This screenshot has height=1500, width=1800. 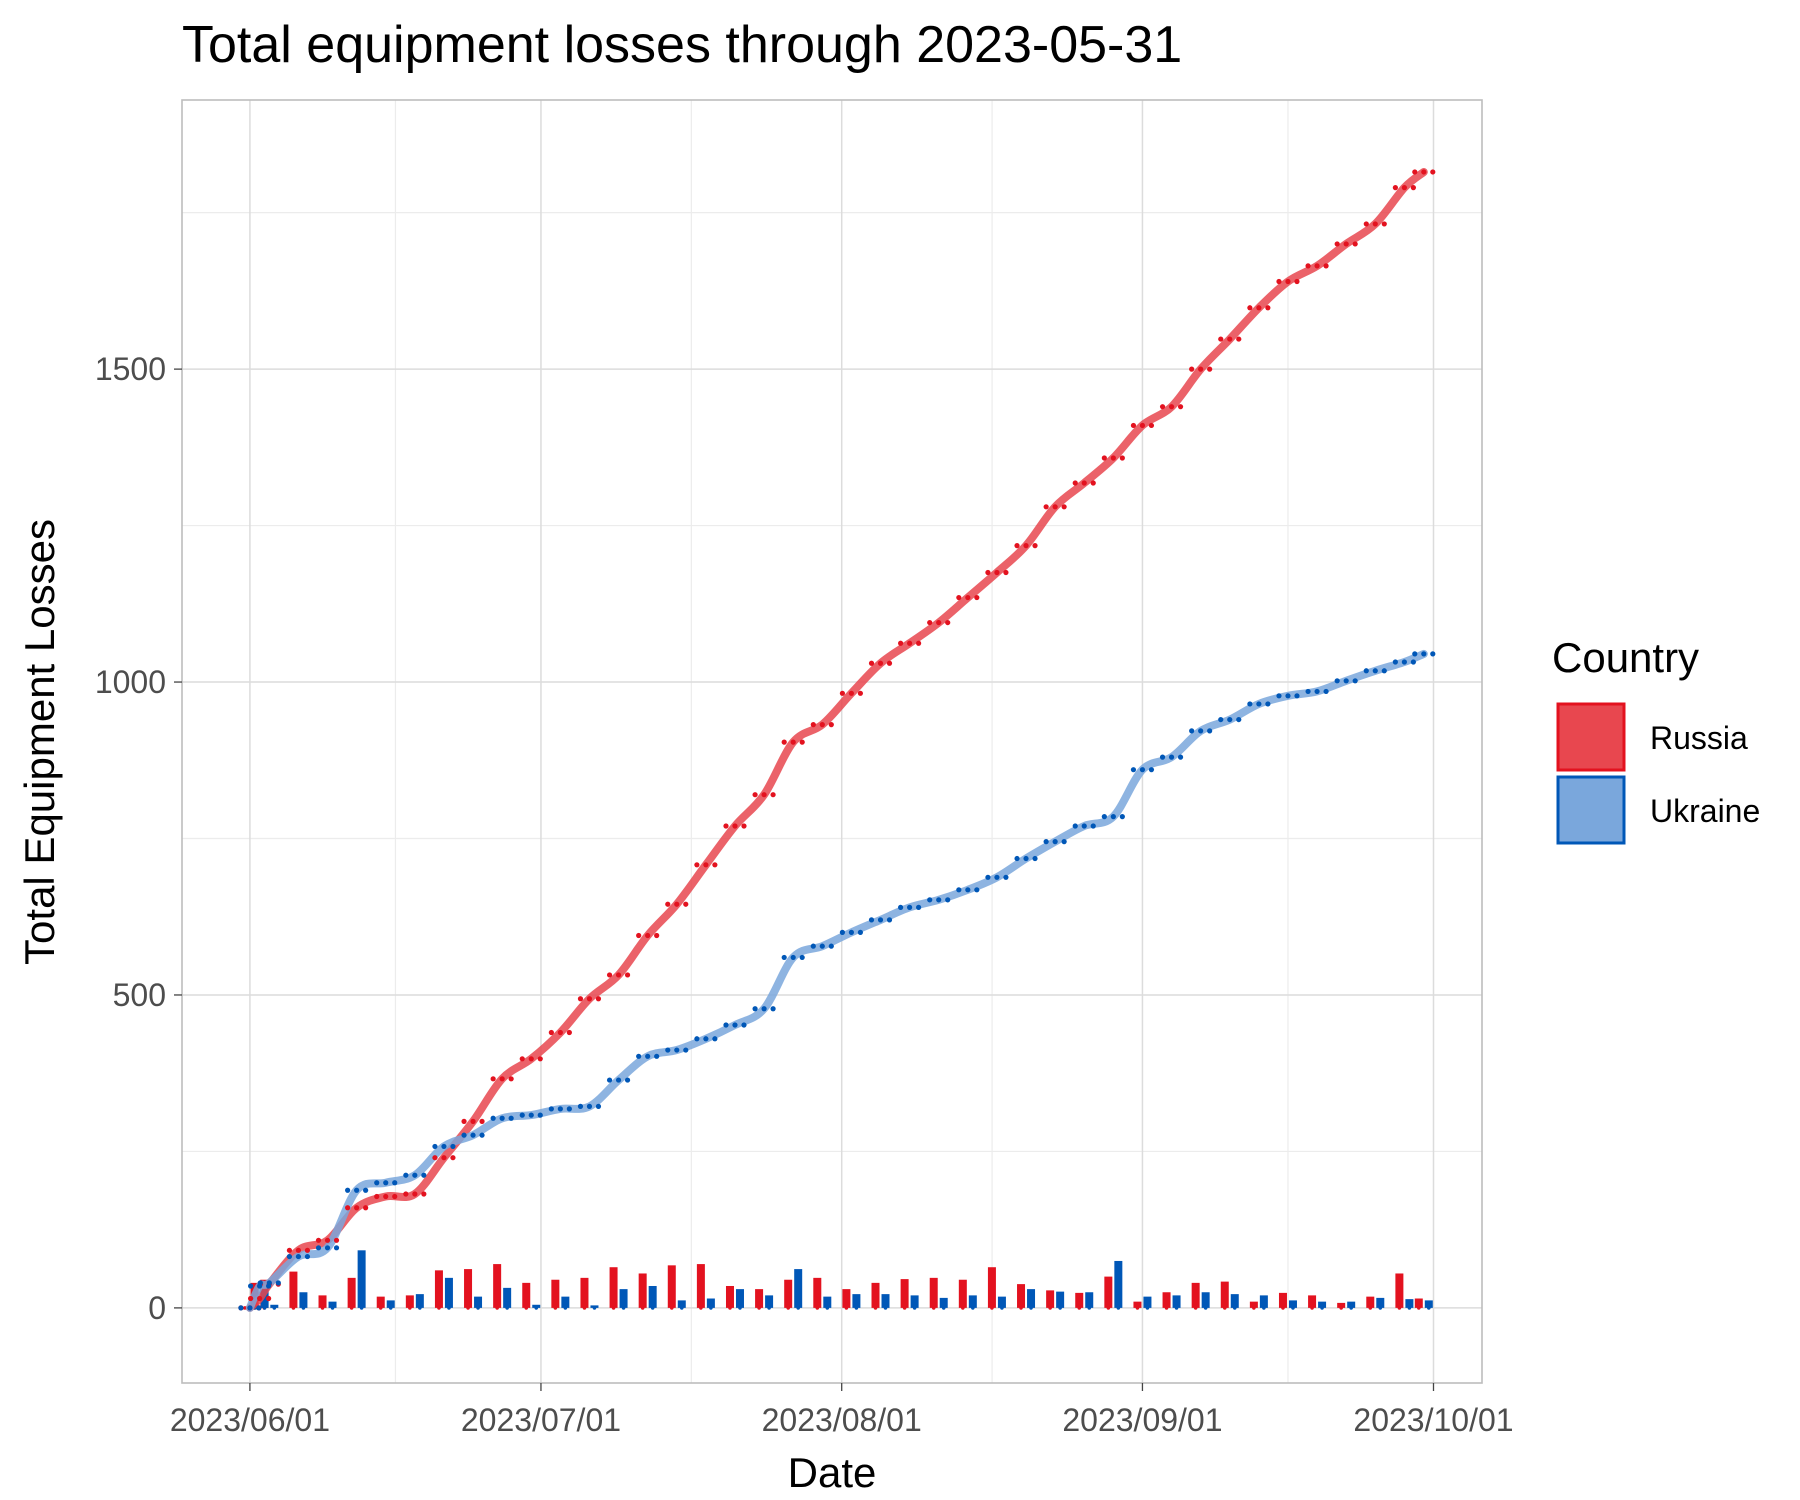 What do you see at coordinates (541, 1420) in the screenshot?
I see `x-tick-label: 2023/07/01` at bounding box center [541, 1420].